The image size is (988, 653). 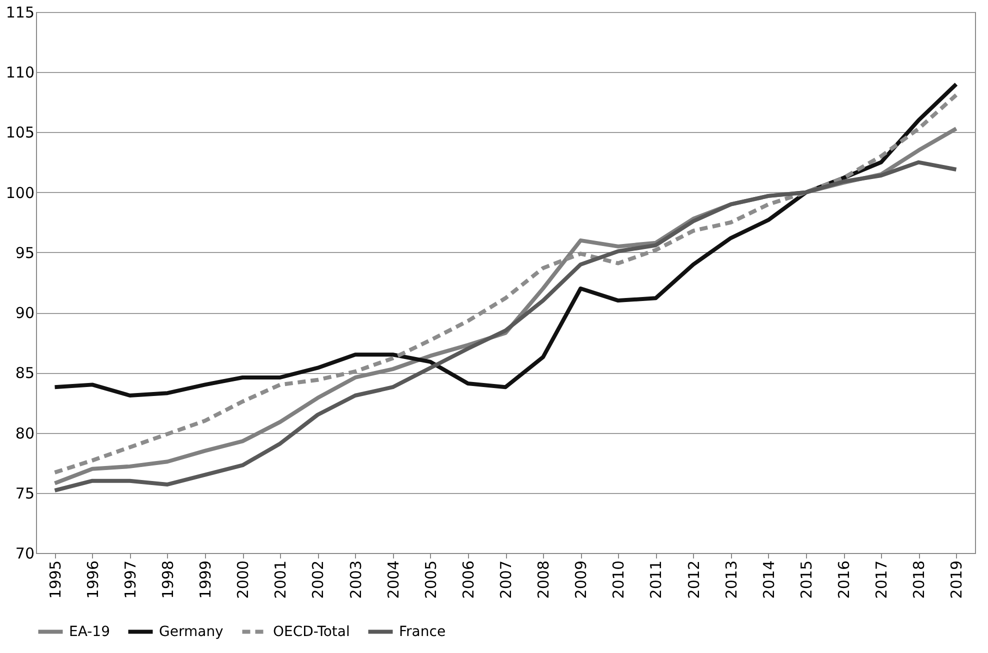 I want to click on x-tick-label: 2003, so click(x=355, y=579).